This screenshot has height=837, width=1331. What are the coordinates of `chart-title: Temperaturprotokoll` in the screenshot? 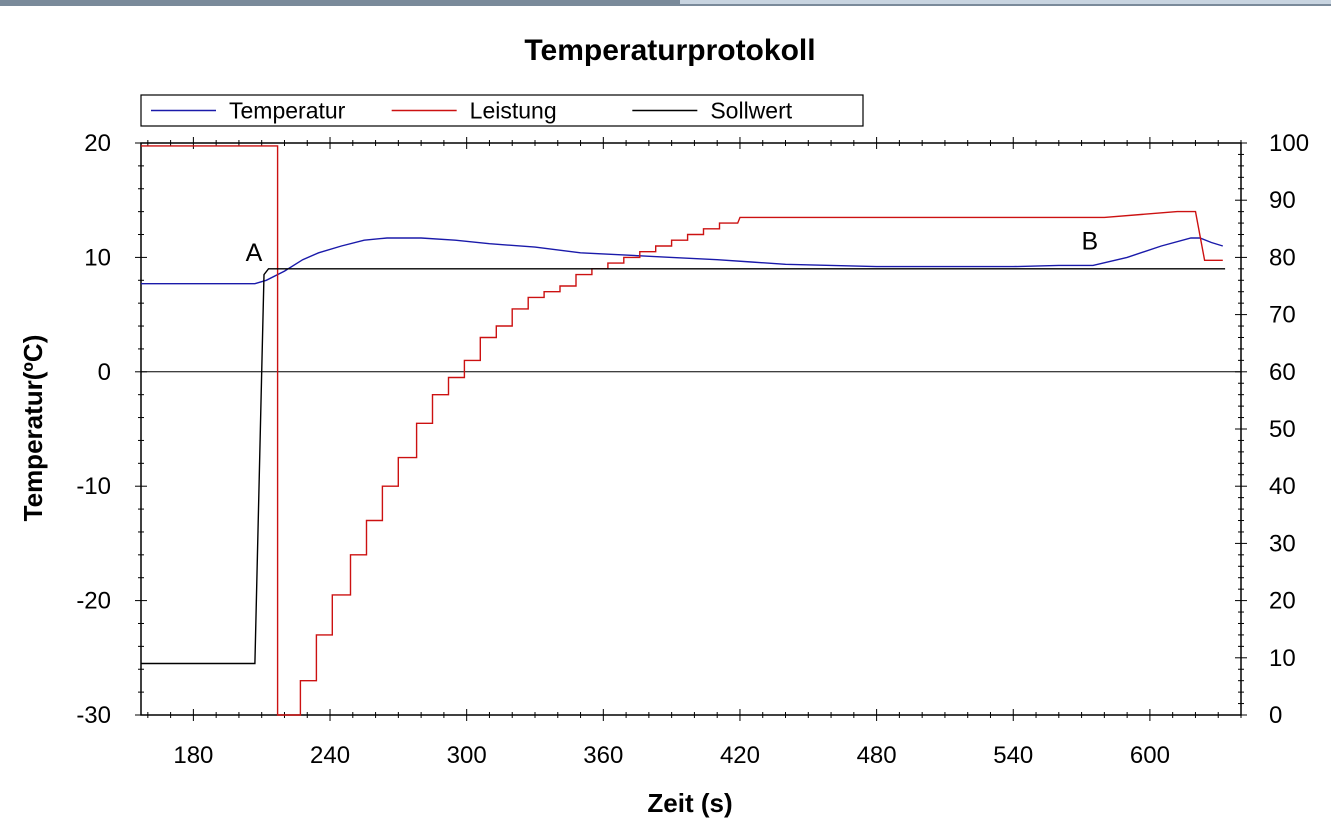 It's located at (669, 50).